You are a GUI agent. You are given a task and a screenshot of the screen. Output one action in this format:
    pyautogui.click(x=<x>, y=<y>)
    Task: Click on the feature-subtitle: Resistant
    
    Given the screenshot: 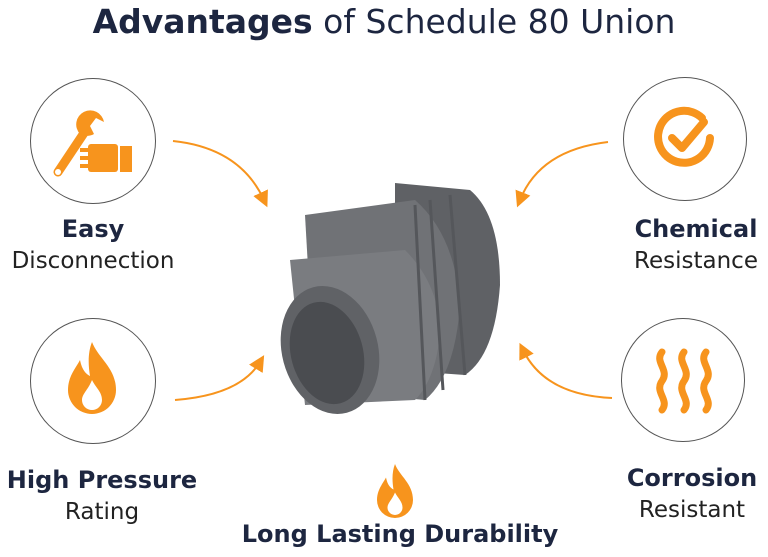 What is the action you would take?
    pyautogui.click(x=692, y=510)
    